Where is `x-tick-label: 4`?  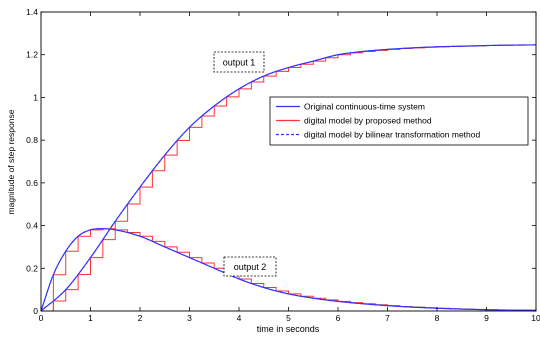
x-tick-label: 4 is located at coordinates (239, 318).